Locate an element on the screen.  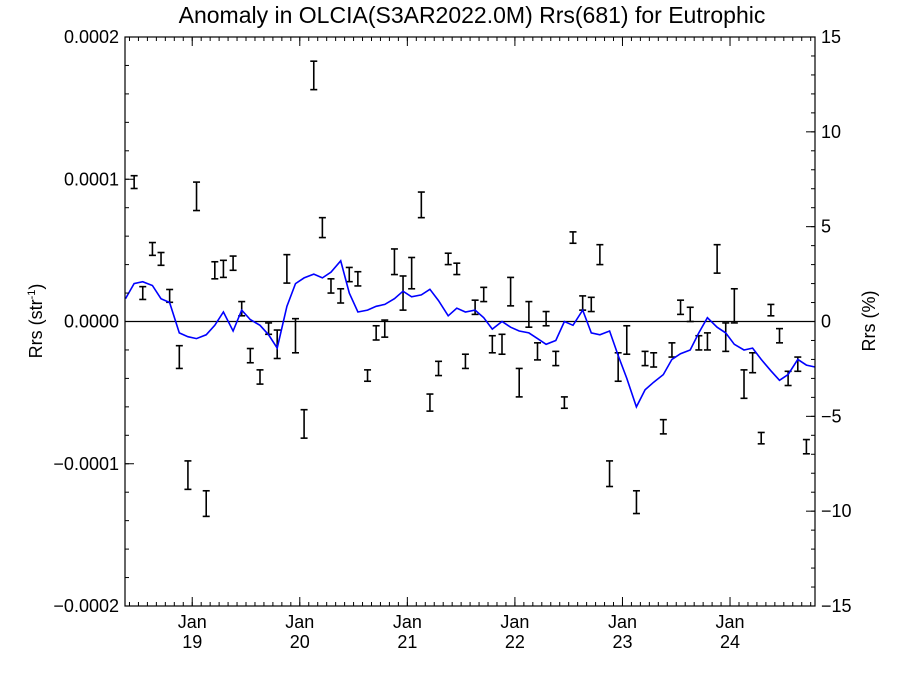
right-tick-label: 15 is located at coordinates (831, 37).